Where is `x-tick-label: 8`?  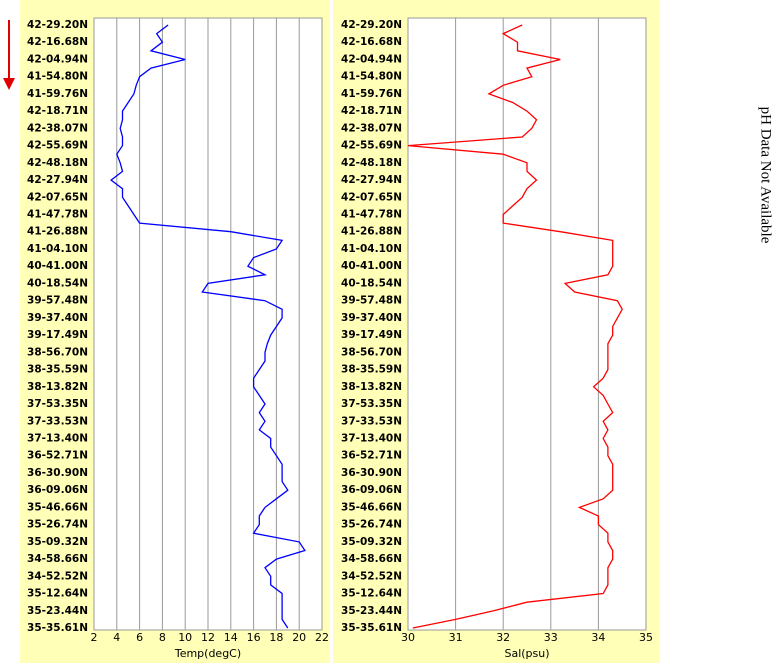 x-tick-label: 8 is located at coordinates (162, 637).